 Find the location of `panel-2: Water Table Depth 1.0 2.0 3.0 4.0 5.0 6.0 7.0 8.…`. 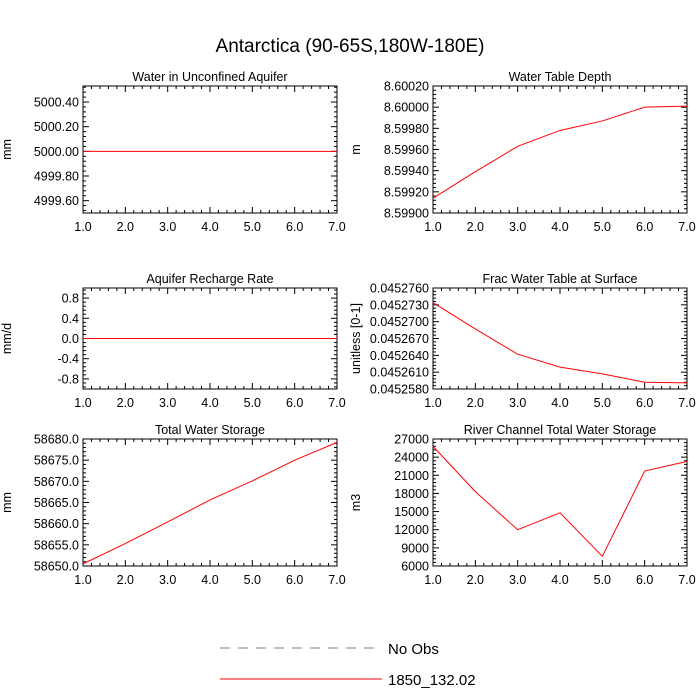

panel-2: Water Table Depth 1.0 2.0 3.0 4.0 5.0 6.0 7.0 8.… is located at coordinates (522, 152).